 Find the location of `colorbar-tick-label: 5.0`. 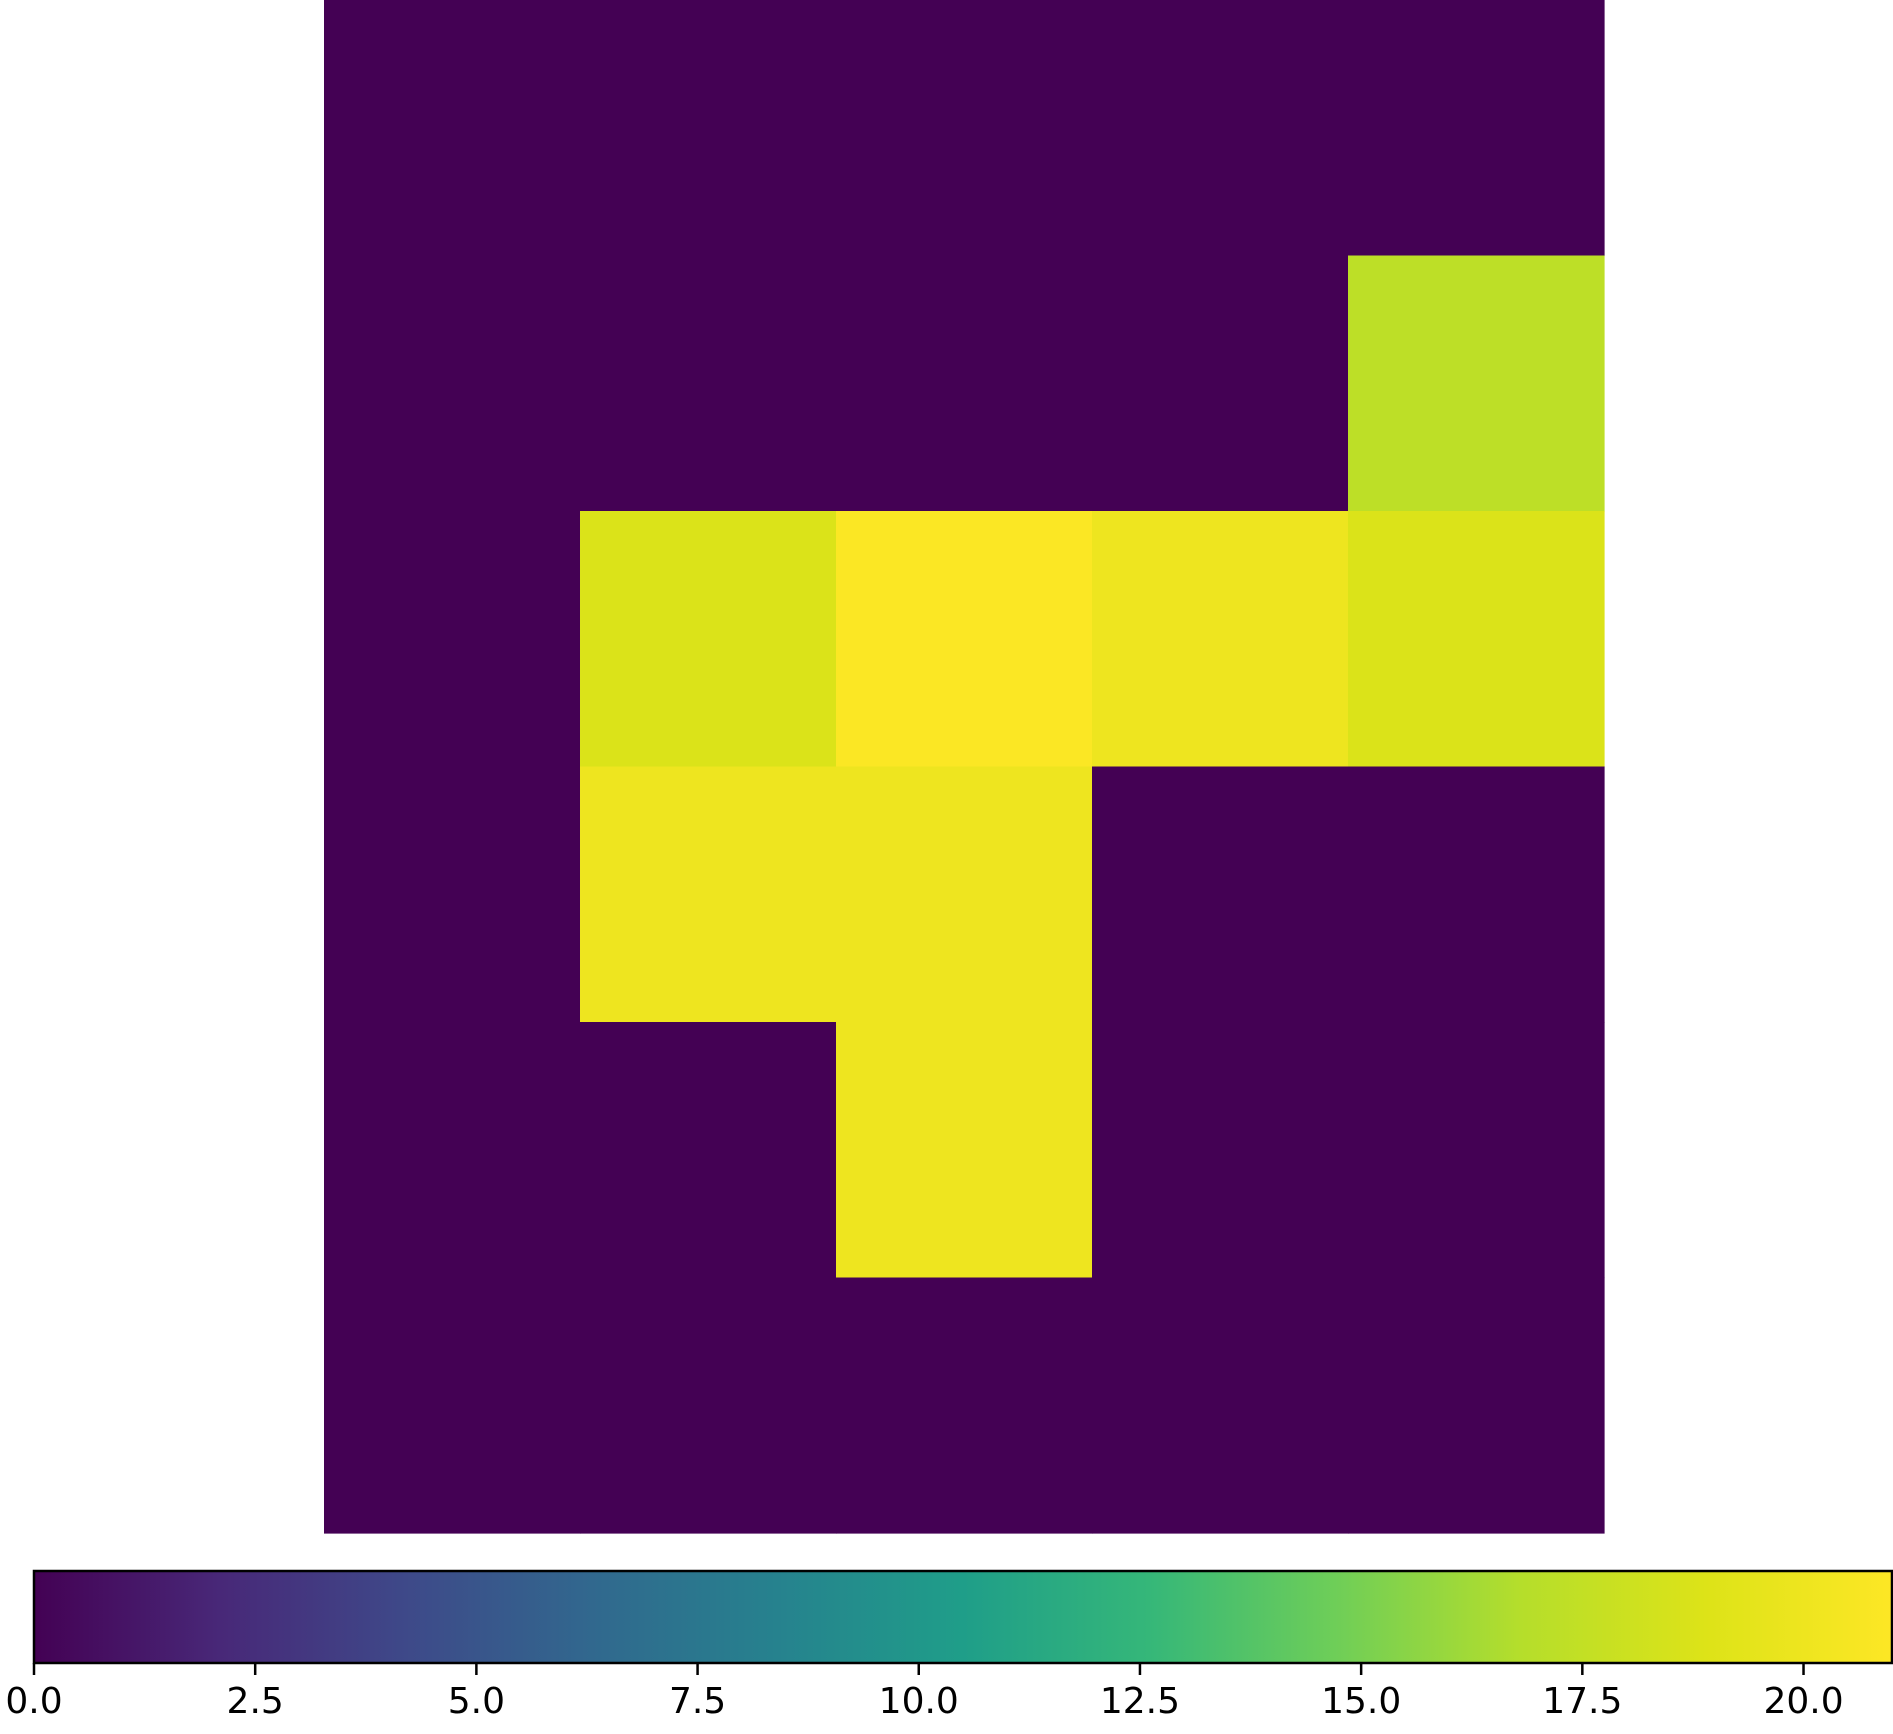

colorbar-tick-label: 5.0 is located at coordinates (476, 1701).